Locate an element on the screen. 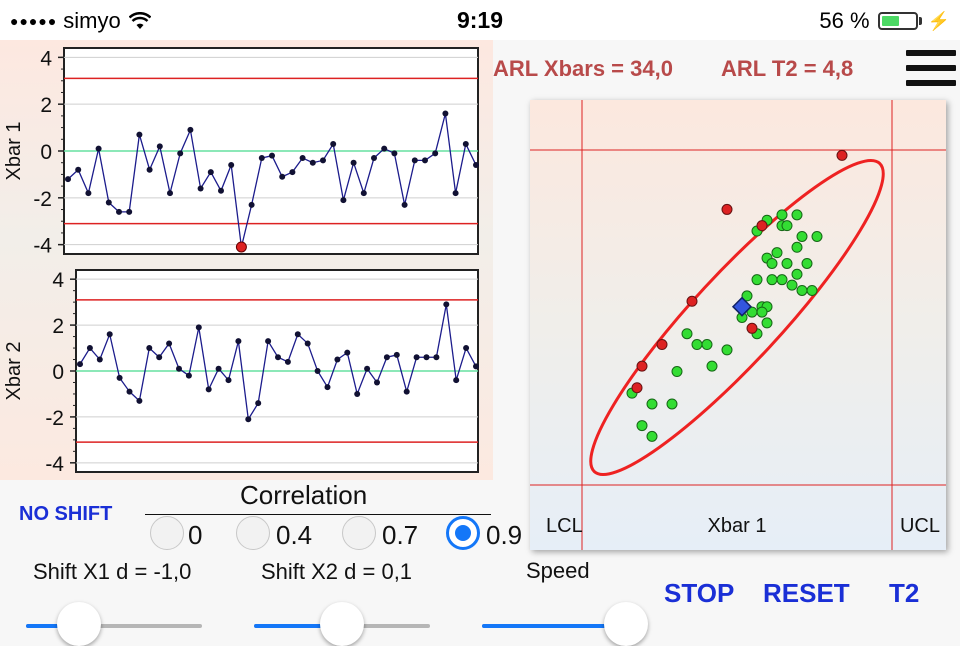 This screenshot has width=960, height=646. radio-label: 0.9 is located at coordinates (504, 535).